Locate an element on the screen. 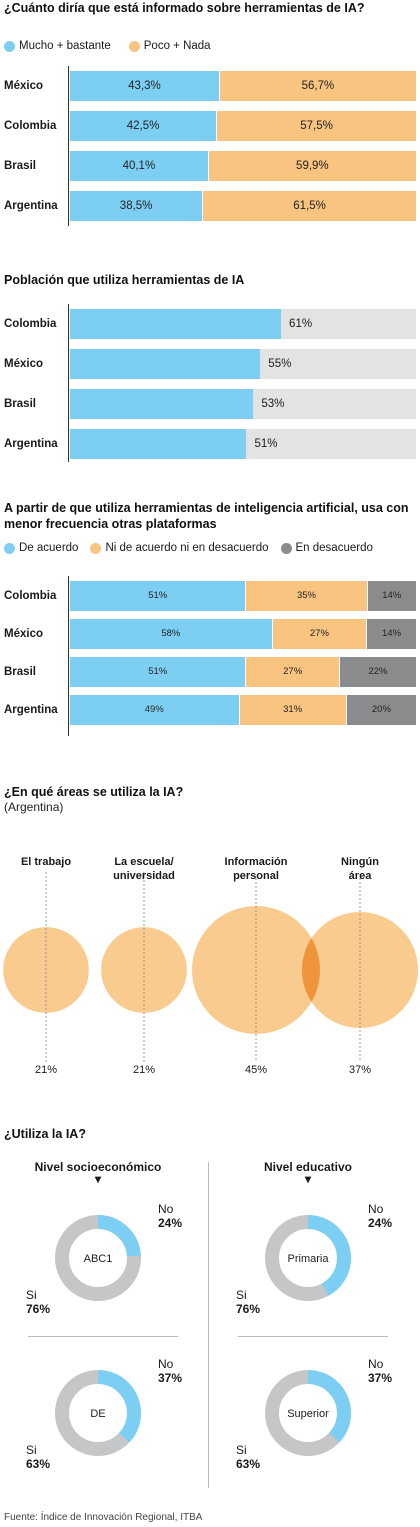 The width and height of the screenshot is (420, 1527). bar-segment-ni-de-acuerdo-ni-en-desacuerdo: 31% is located at coordinates (292, 710).